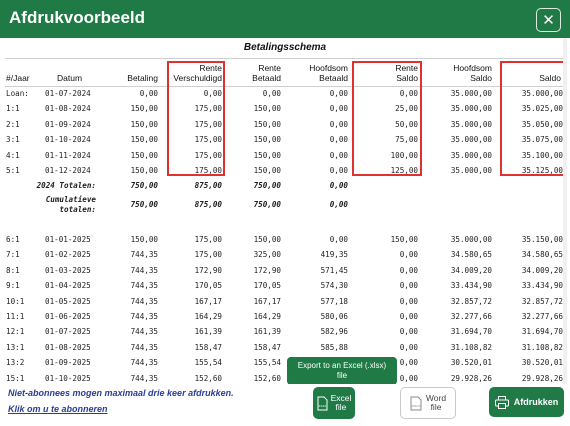 This screenshot has height=426, width=570. What do you see at coordinates (285, 58) in the screenshot?
I see `header-top-rule` at bounding box center [285, 58].